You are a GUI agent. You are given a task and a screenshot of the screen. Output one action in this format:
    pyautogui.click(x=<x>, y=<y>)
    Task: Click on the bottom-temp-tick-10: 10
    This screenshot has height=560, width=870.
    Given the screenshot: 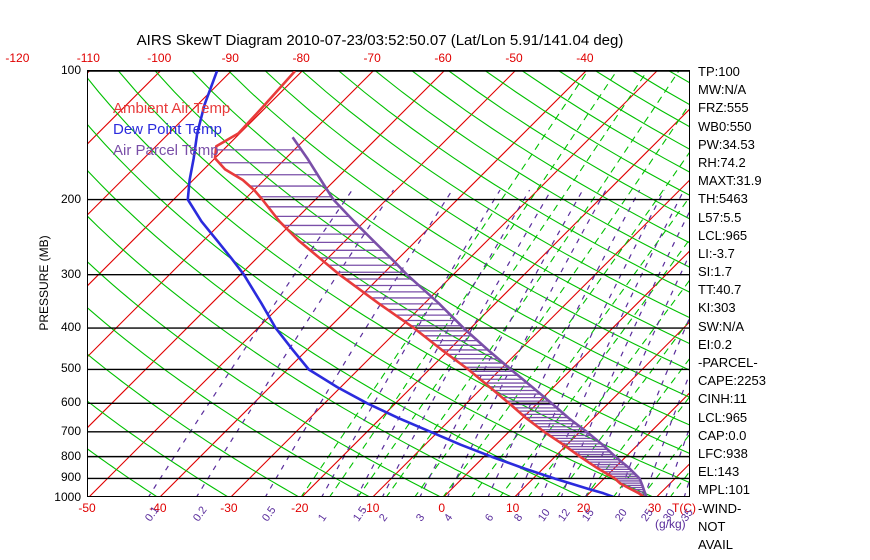 What is the action you would take?
    pyautogui.click(x=512, y=508)
    